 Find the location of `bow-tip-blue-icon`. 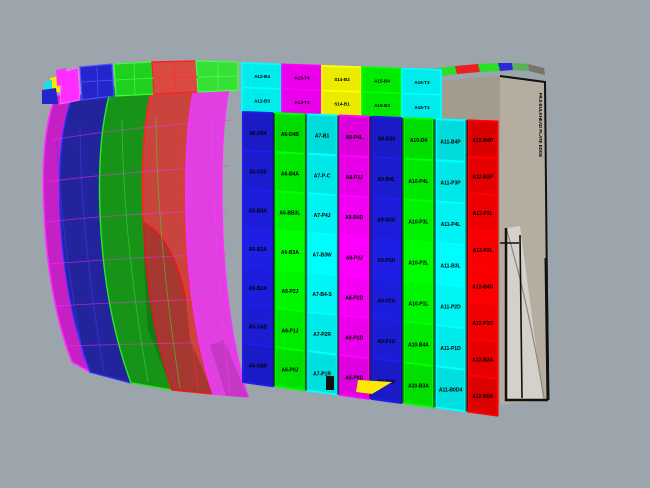

bow-tip-blue-icon is located at coordinates (50, 96).